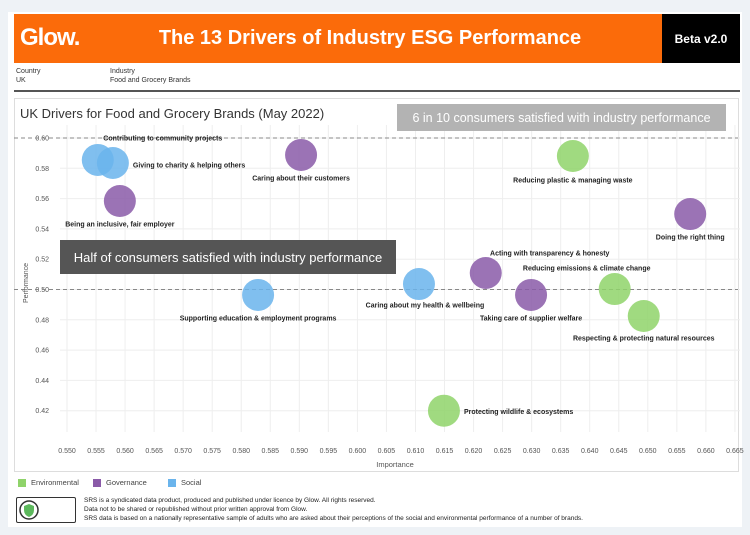 The width and height of the screenshot is (750, 535). What do you see at coordinates (191, 482) in the screenshot?
I see `legend-label: Social` at bounding box center [191, 482].